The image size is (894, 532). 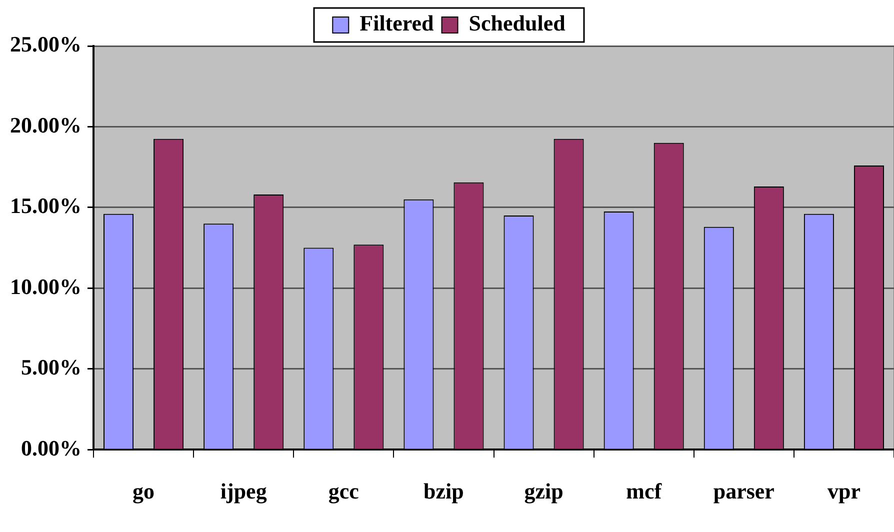 I want to click on x-tick-label: gcc, so click(x=344, y=491).